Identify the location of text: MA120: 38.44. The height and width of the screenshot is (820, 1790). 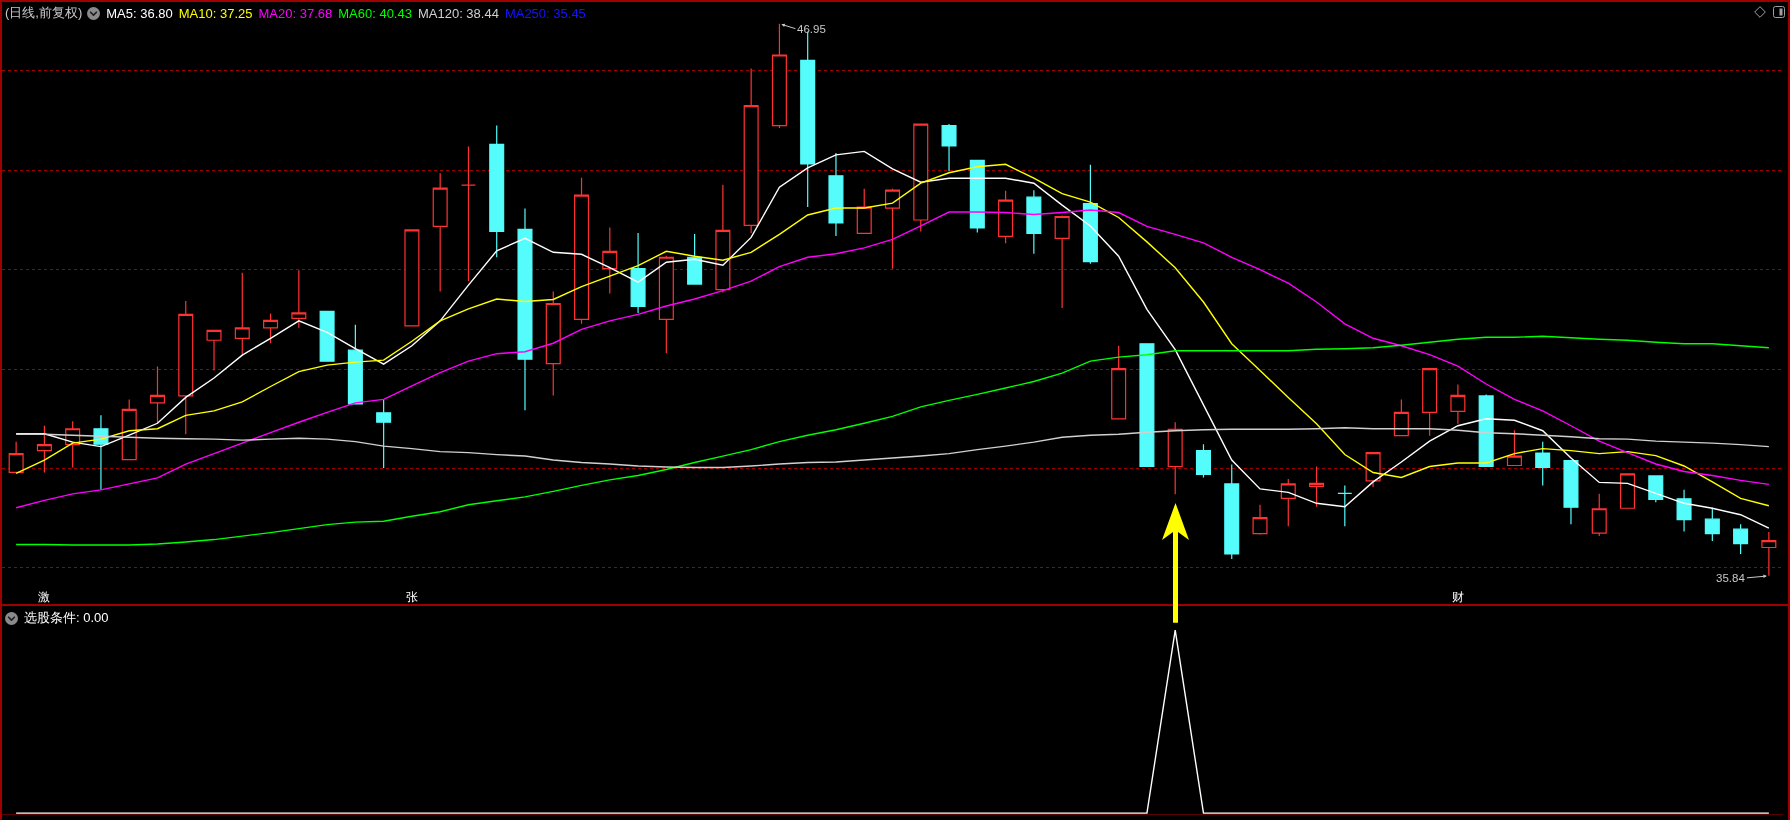
(458, 13).